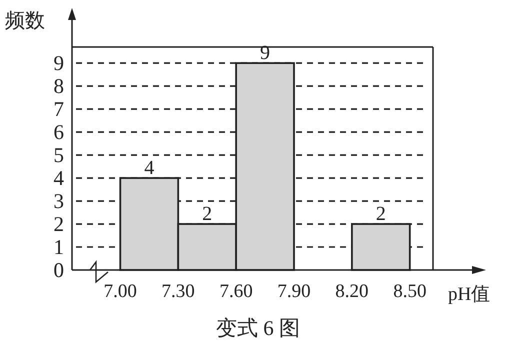 This screenshot has width=510, height=361. What do you see at coordinates (236, 291) in the screenshot?
I see `x-tick-label: 7.60` at bounding box center [236, 291].